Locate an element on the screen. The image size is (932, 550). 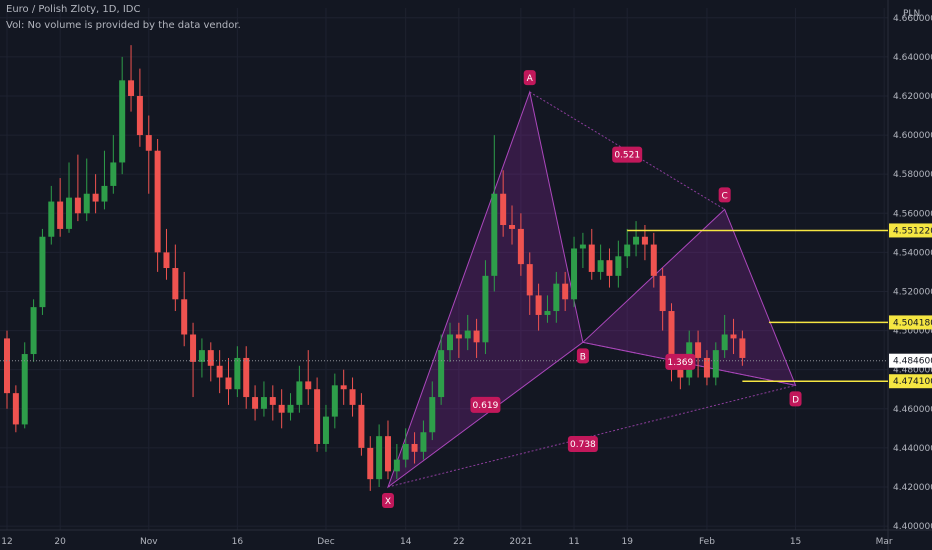
y-tick-label: 4.540000 is located at coordinates (912, 253).